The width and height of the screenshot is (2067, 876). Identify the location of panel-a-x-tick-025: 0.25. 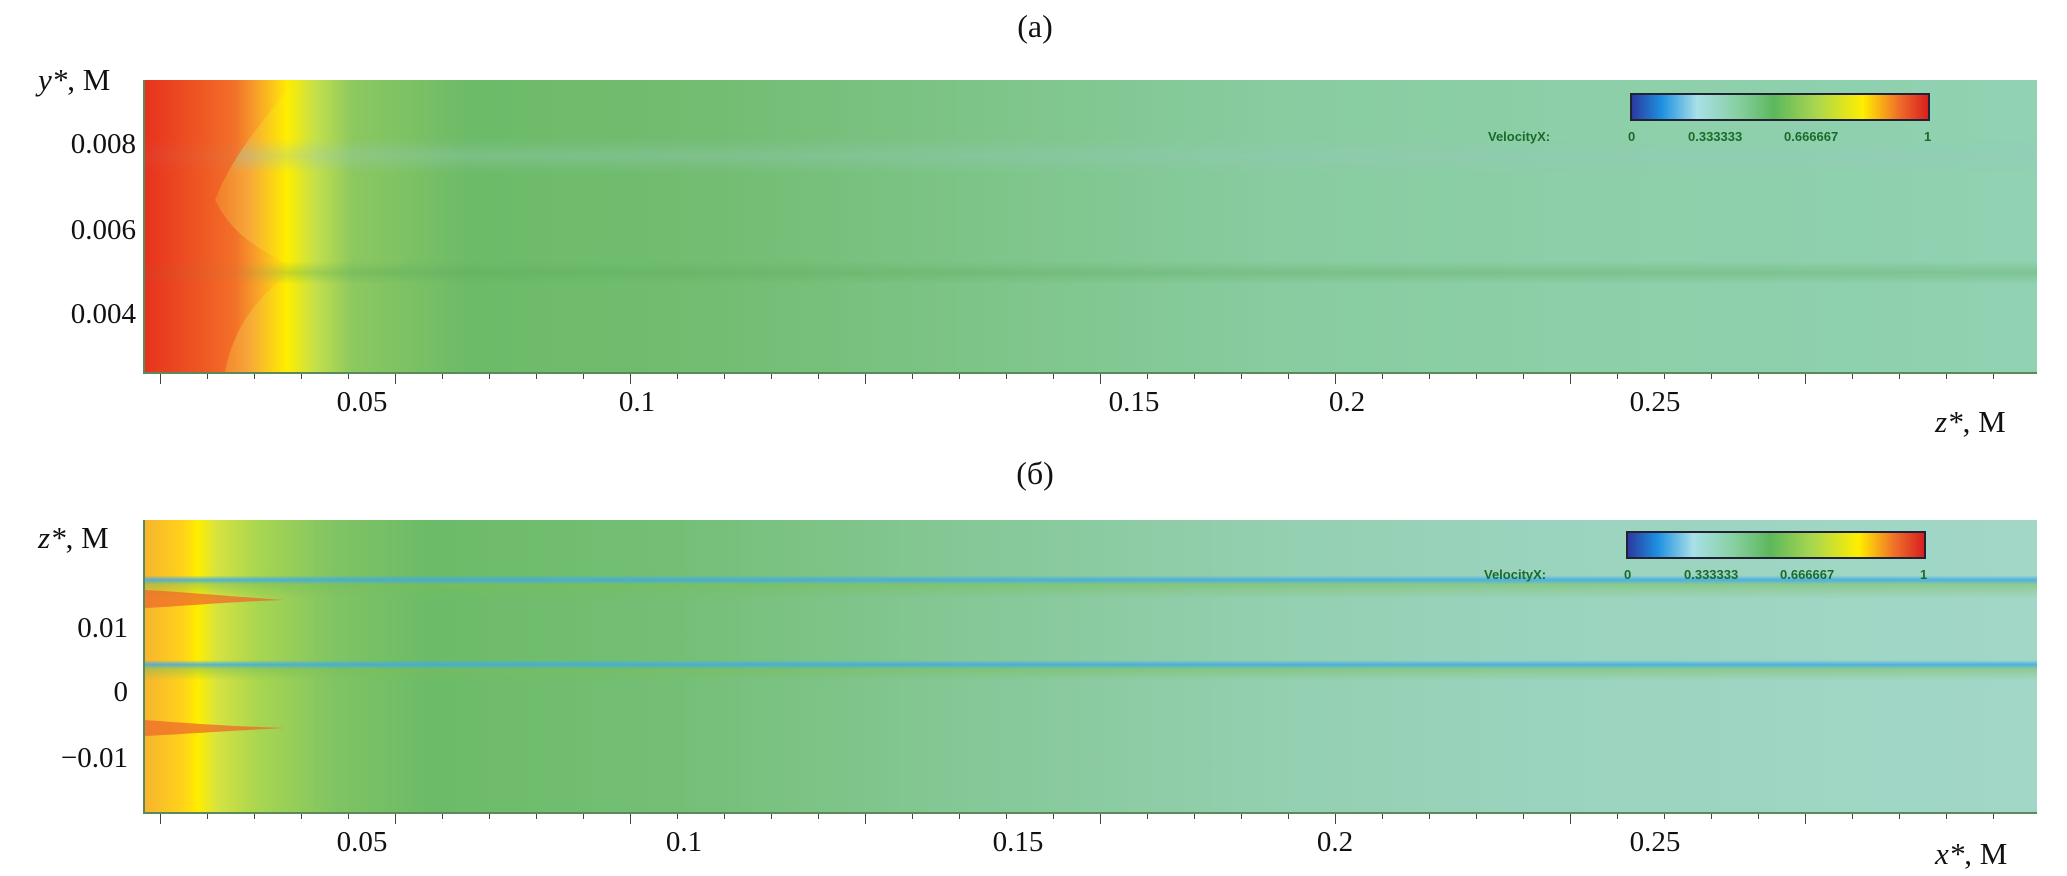
(1655, 402).